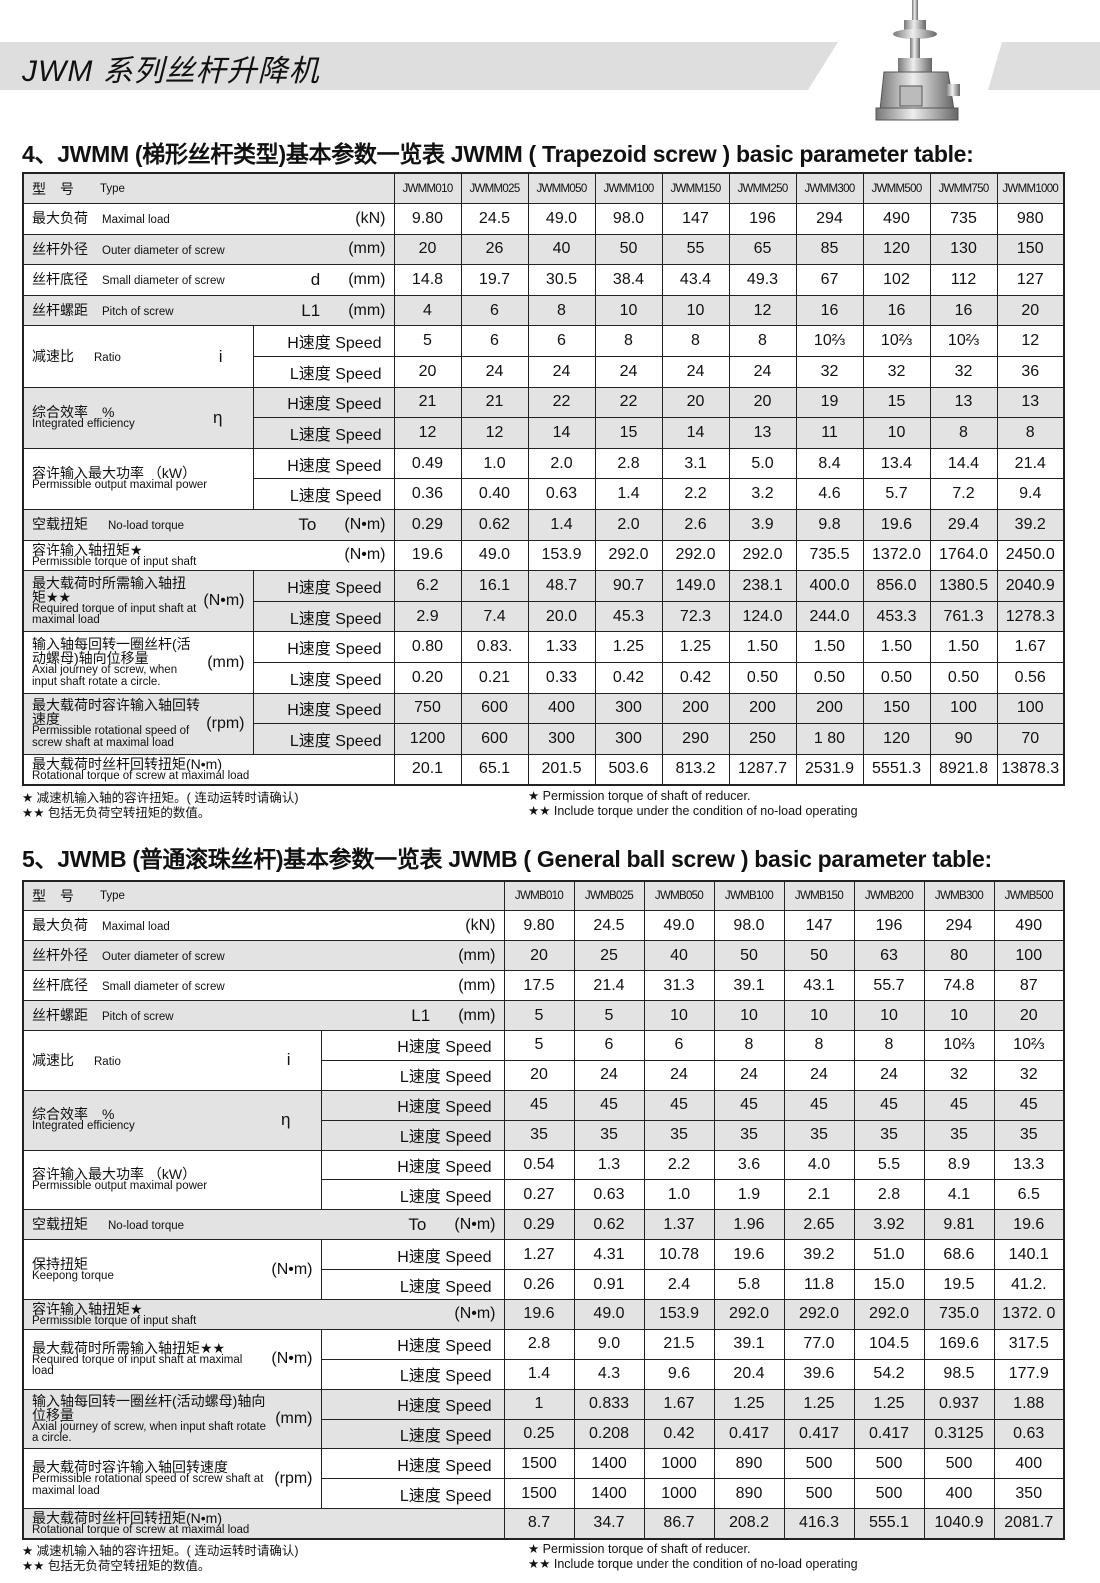  What do you see at coordinates (819, 896) in the screenshot?
I see `model-header: JWMB150` at bounding box center [819, 896].